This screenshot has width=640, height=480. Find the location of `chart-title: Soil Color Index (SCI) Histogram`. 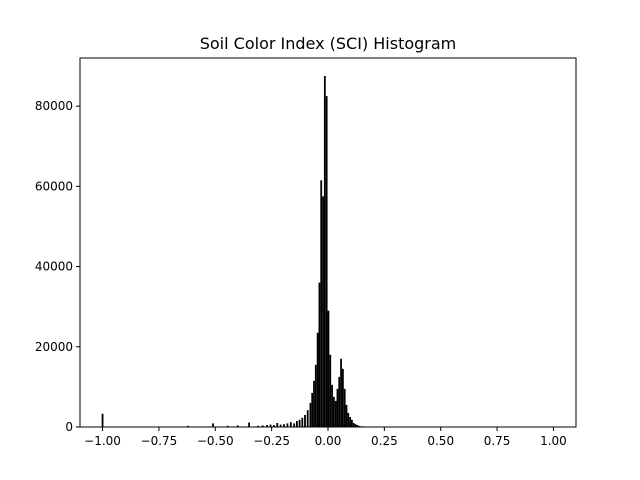

chart-title: Soil Color Index (SCI) Histogram is located at coordinates (328, 43).